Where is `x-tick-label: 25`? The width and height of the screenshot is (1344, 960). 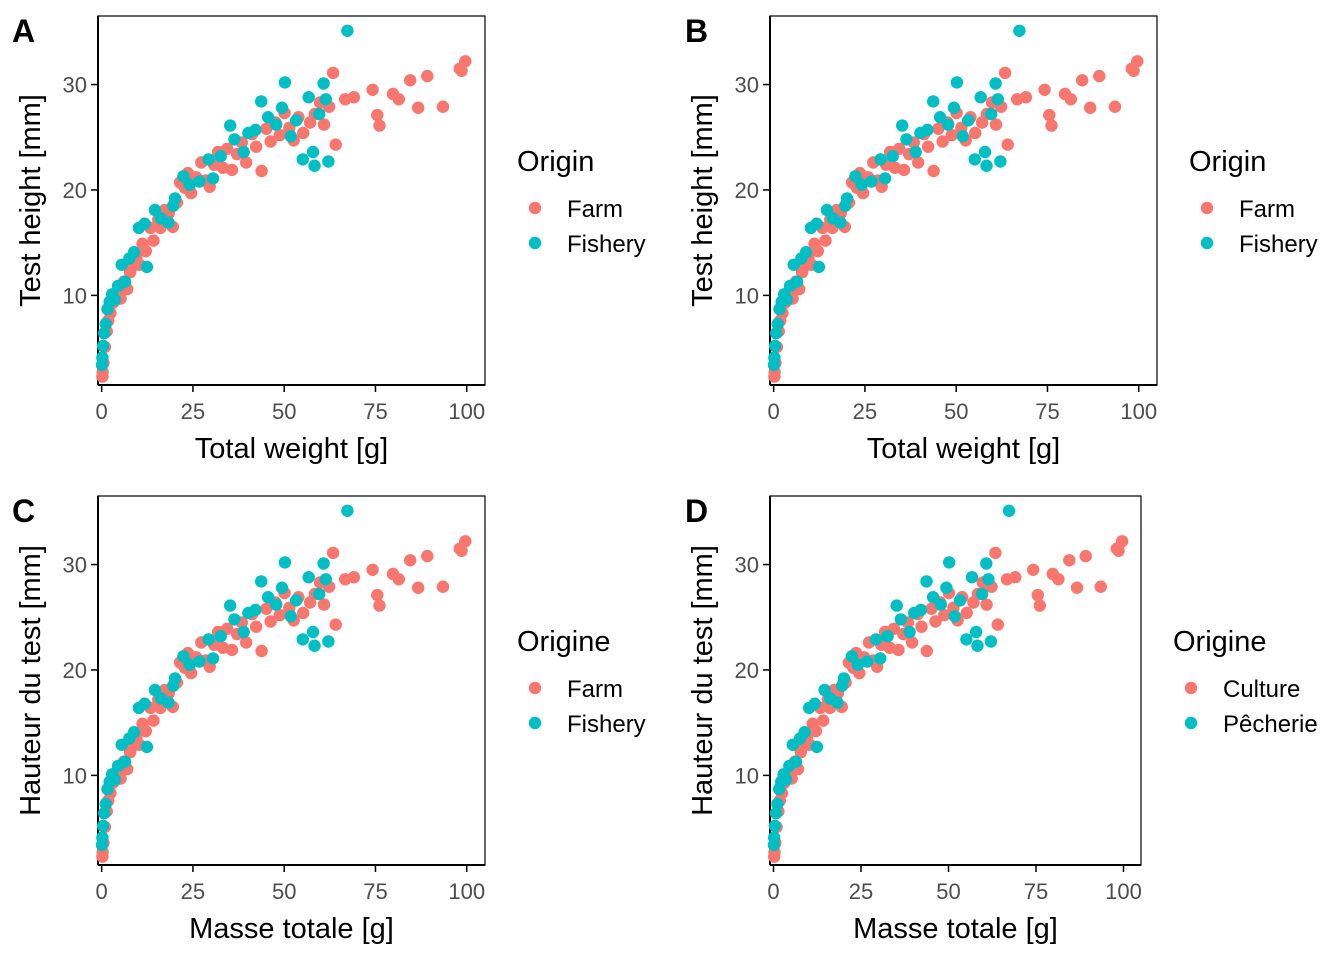
x-tick-label: 25 is located at coordinates (861, 891).